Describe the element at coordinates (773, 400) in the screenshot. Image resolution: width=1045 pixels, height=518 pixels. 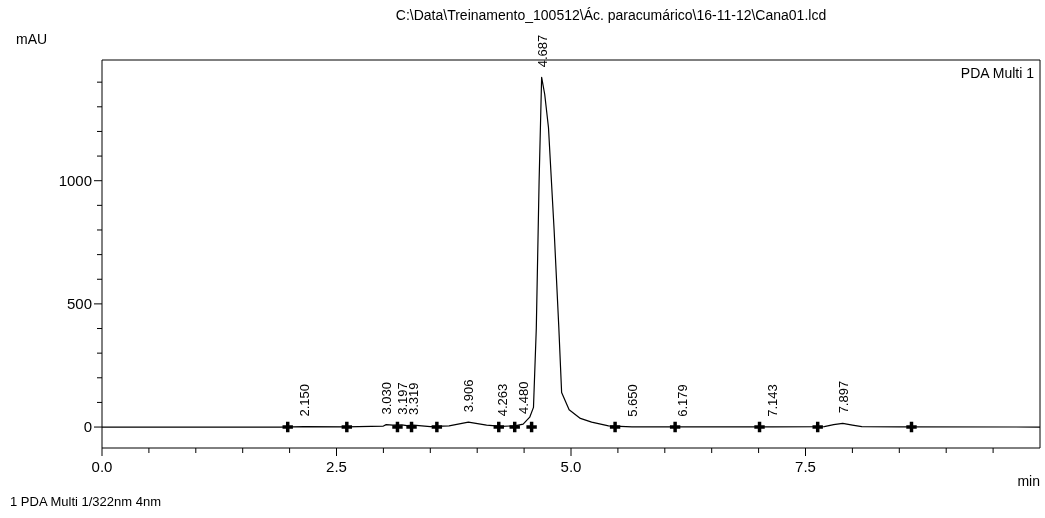
I see `annotation: 7.143` at that location.